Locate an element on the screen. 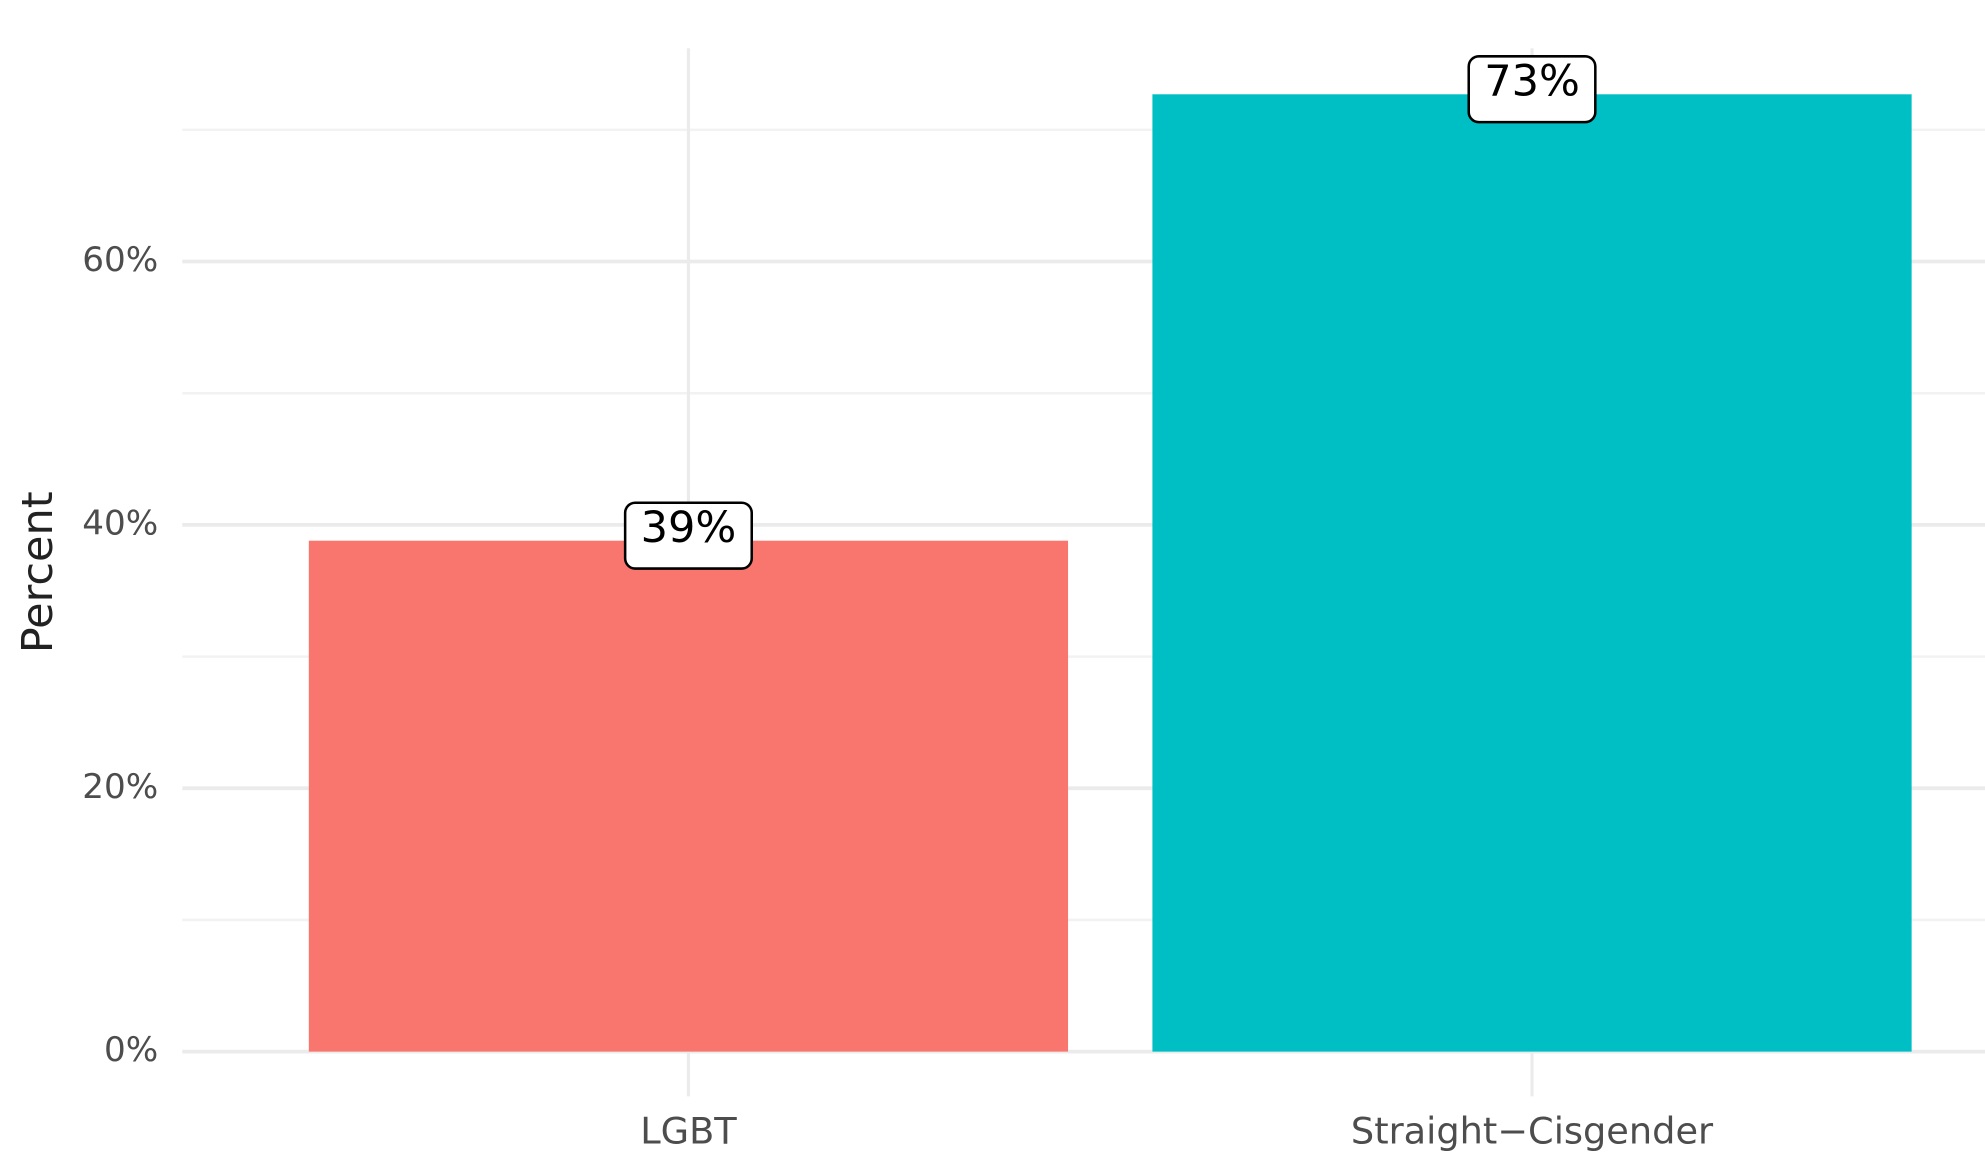 Image resolution: width=1985 pixels, height=1156 pixels. x-tick-label: LGBT is located at coordinates (688, 1131).